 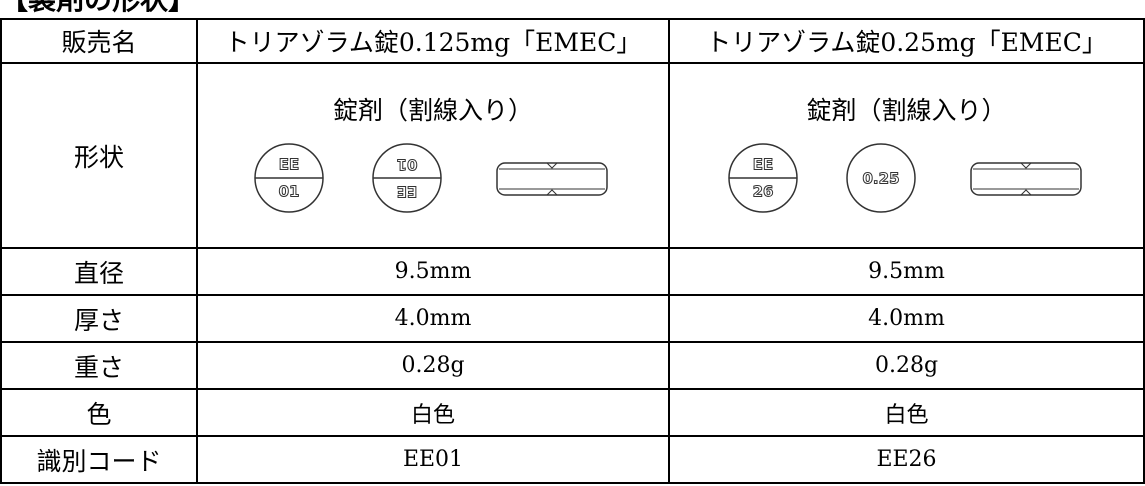 What do you see at coordinates (762, 177) in the screenshot?
I see `tablet-front: EE 26` at bounding box center [762, 177].